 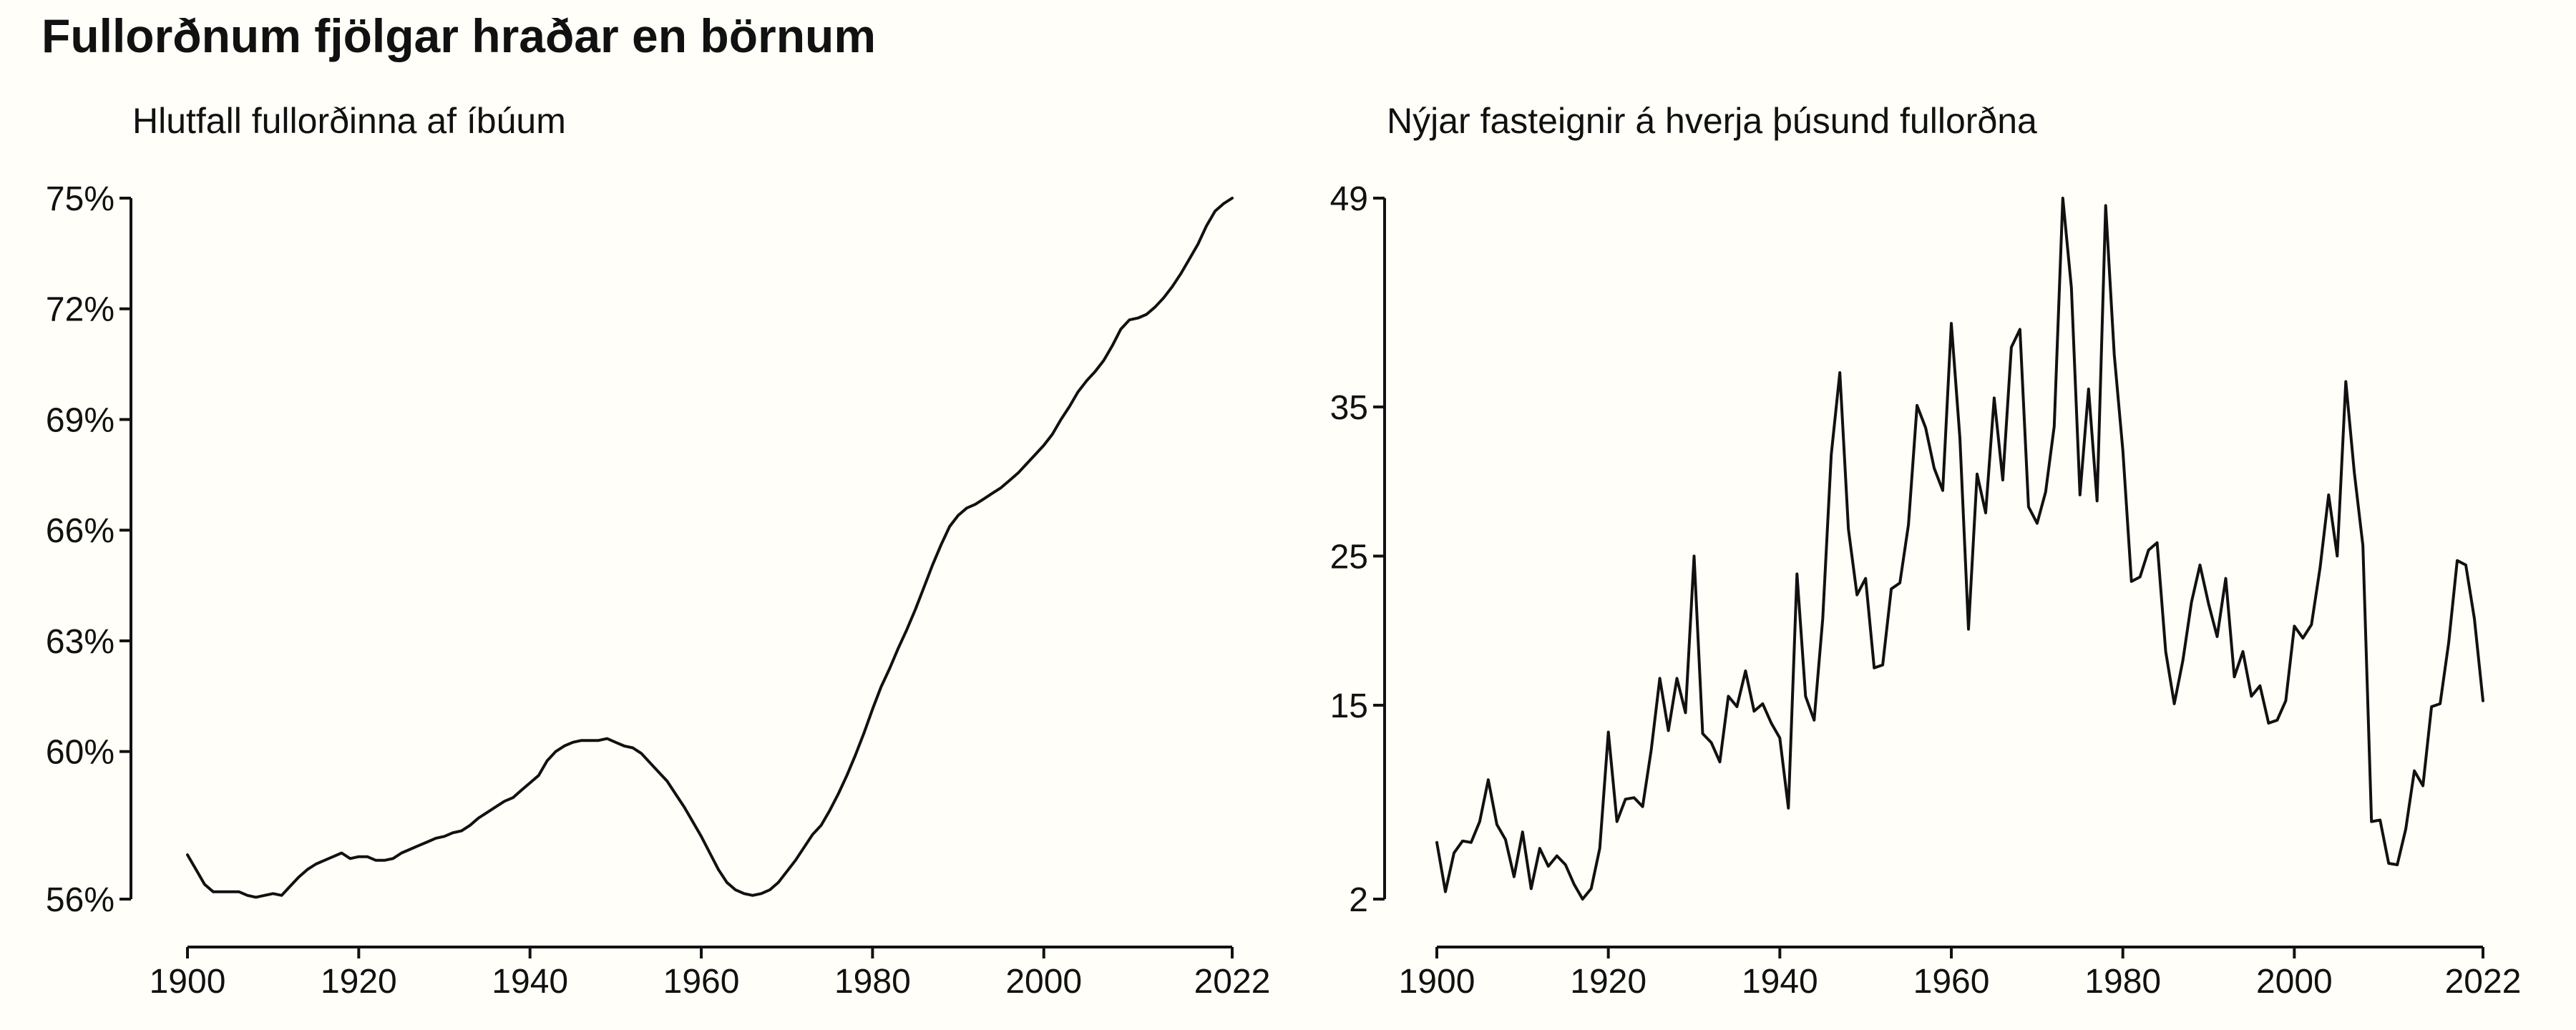 What do you see at coordinates (1043, 982) in the screenshot?
I see `left-x-tick-label: 2000` at bounding box center [1043, 982].